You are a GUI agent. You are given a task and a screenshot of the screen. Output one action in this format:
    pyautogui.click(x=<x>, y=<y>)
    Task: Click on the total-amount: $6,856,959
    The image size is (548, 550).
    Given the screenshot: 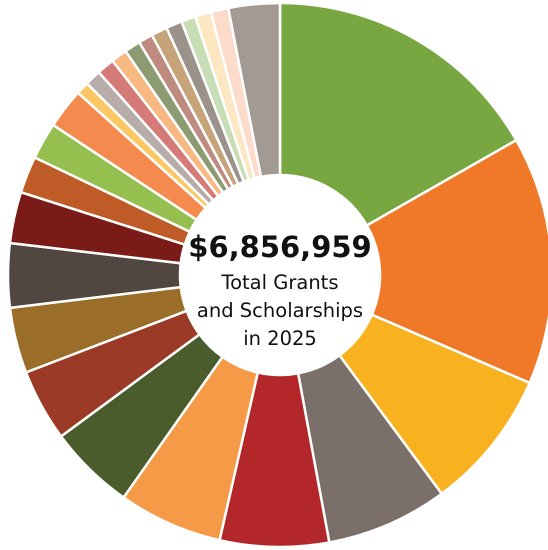 What is the action you would take?
    pyautogui.click(x=279, y=247)
    